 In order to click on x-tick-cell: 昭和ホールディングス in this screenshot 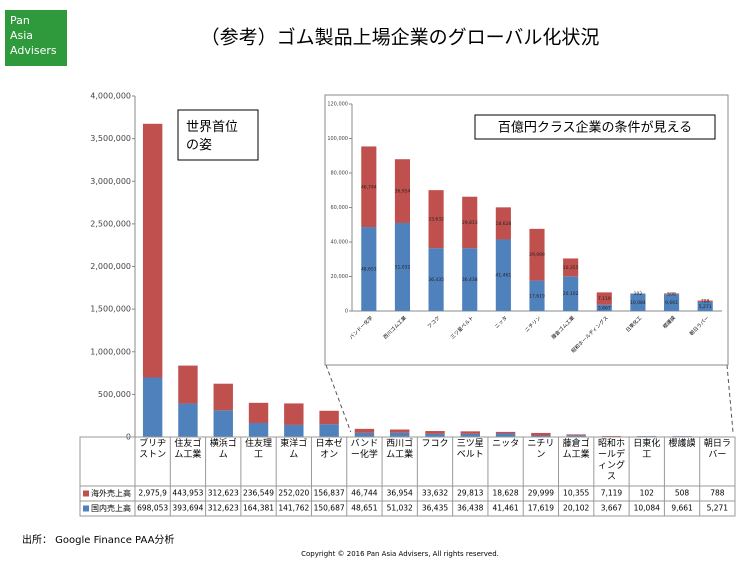, I will do `click(611, 460)`.